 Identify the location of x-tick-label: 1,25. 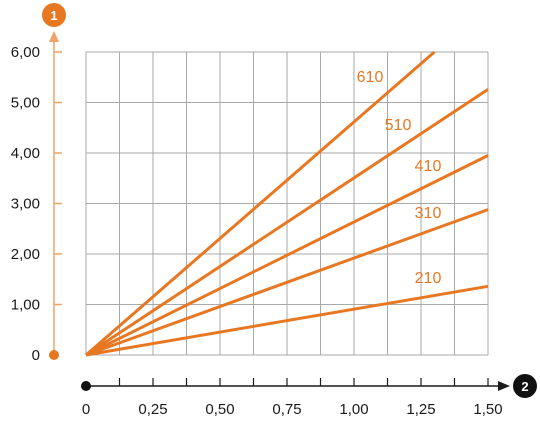
(420, 409).